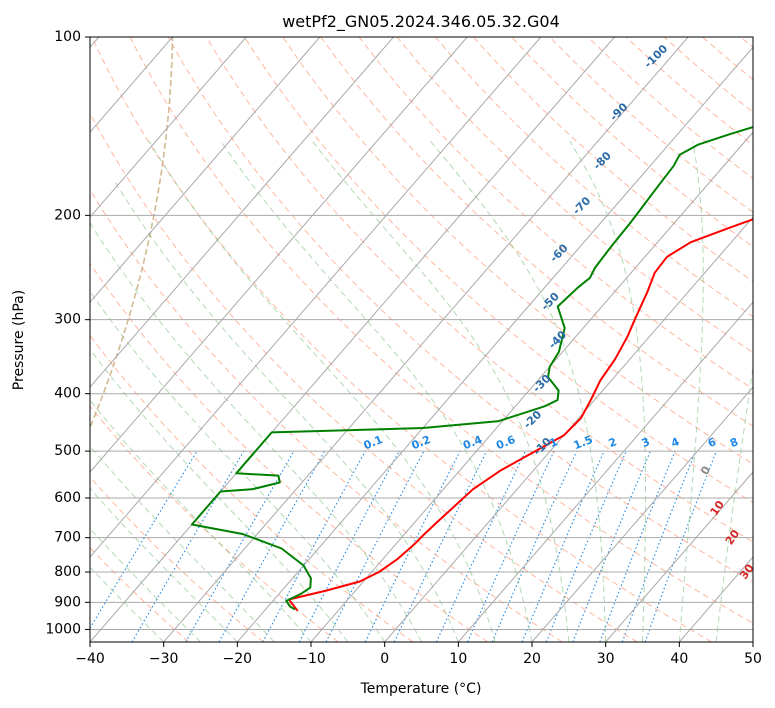 This screenshot has height=708, width=775. I want to click on y-tick-label: 800, so click(67, 572).